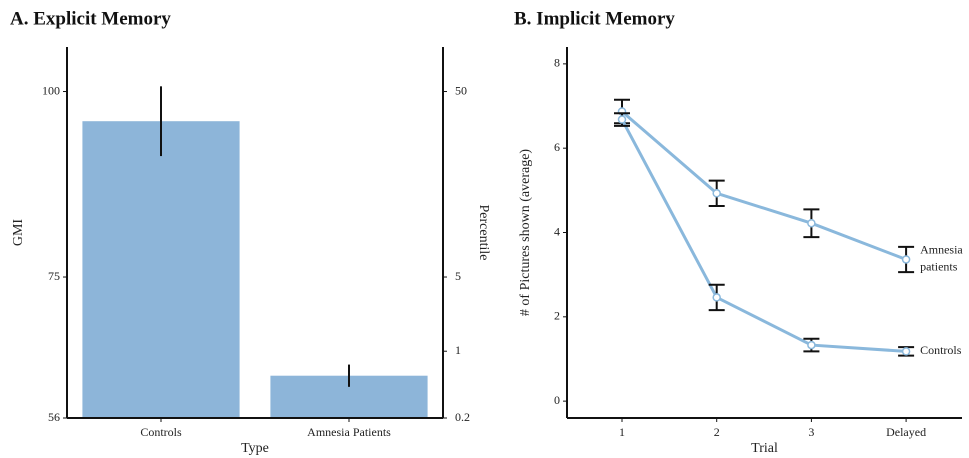  What do you see at coordinates (458, 350) in the screenshot?
I see `y2-tick-label: 1` at bounding box center [458, 350].